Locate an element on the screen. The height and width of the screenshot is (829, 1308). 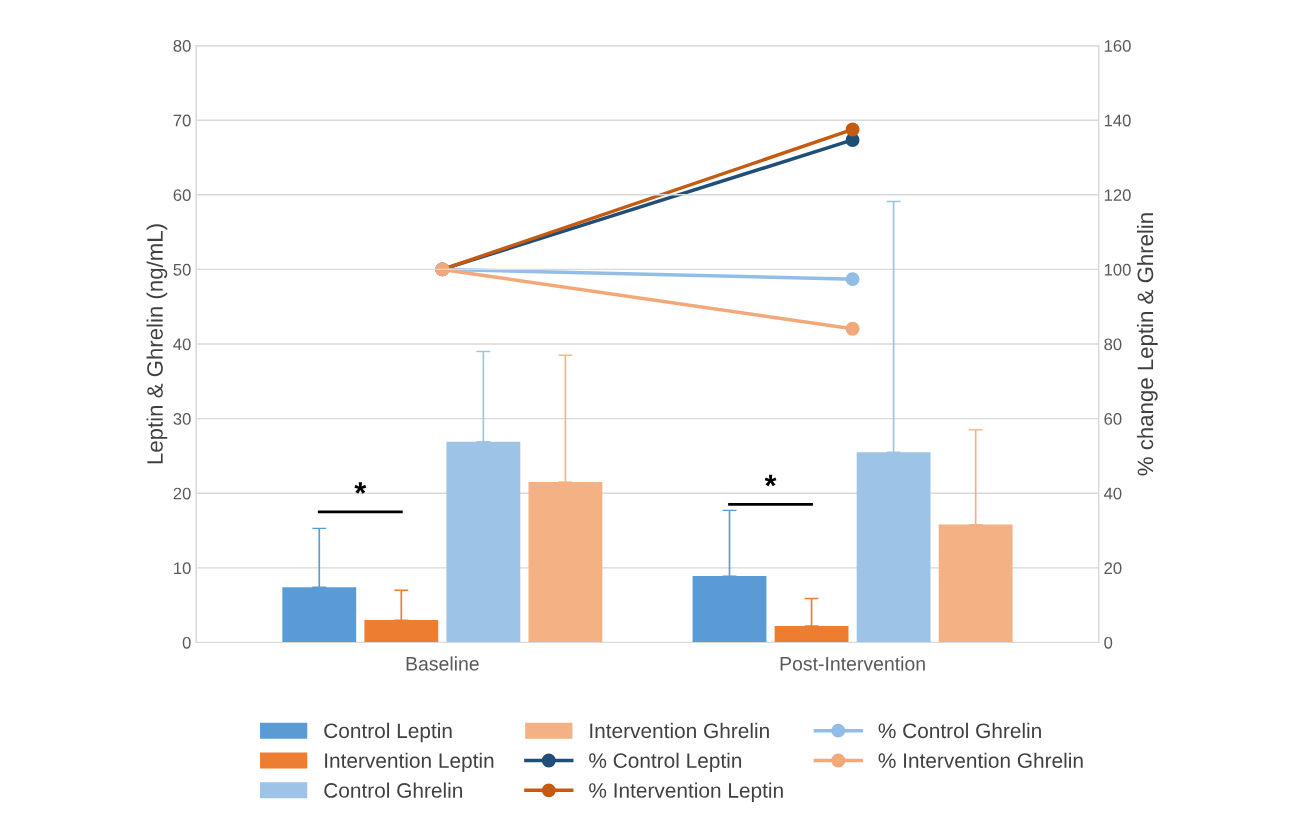
y2-tick-label: 80 is located at coordinates (1113, 344).